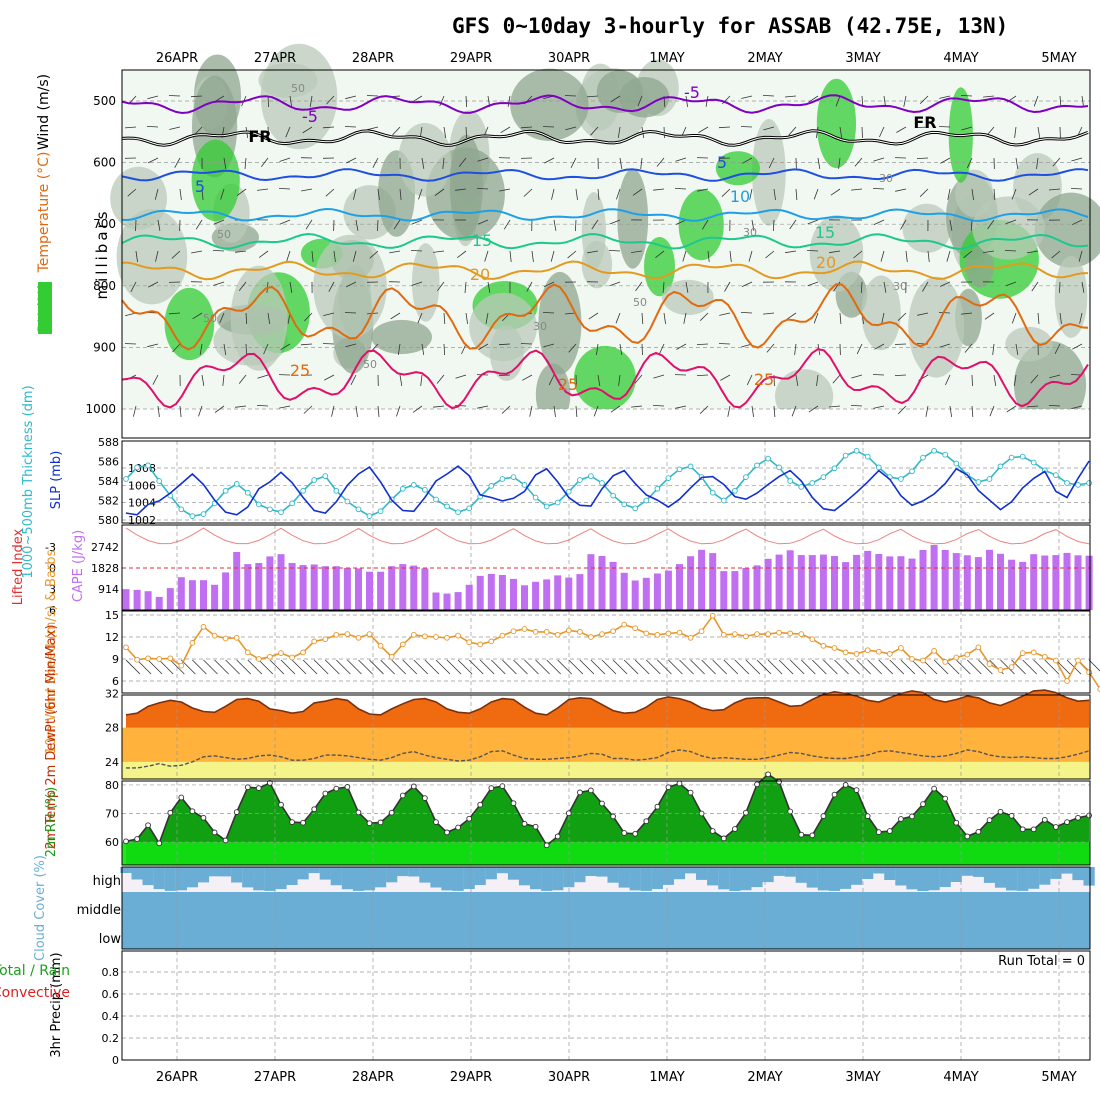  What do you see at coordinates (605, 175) in the screenshot?
I see `temp-contour` at bounding box center [605, 175].